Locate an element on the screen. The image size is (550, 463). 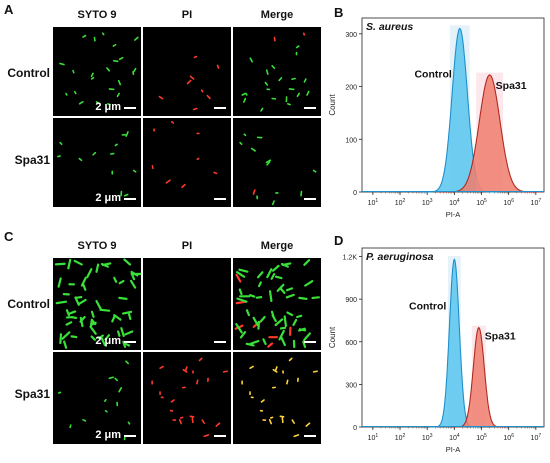
micrograph-c-control-pi is located at coordinates (187, 304).